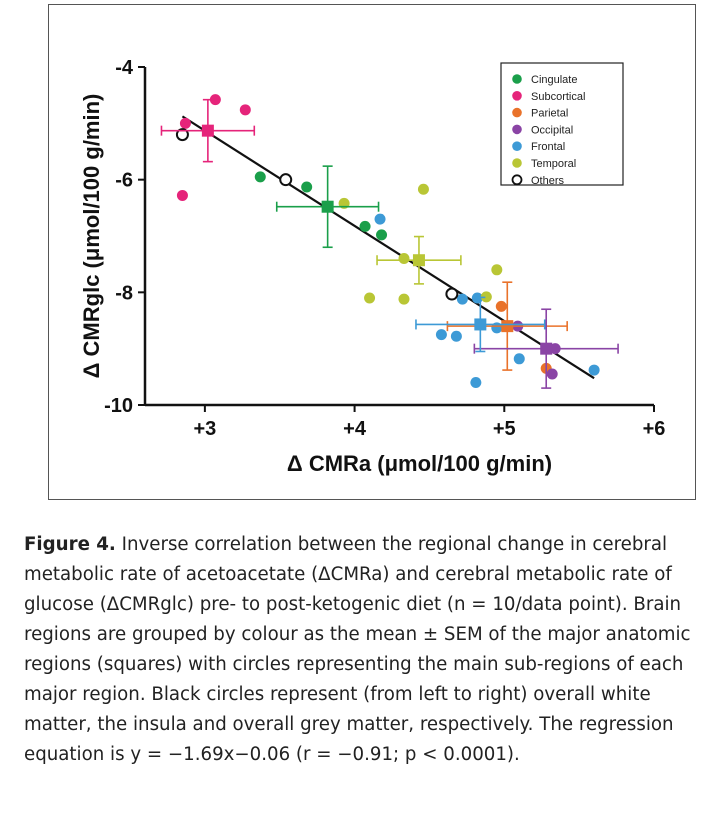 The width and height of the screenshot is (728, 833). Describe the element at coordinates (517, 96) in the screenshot. I see `legend-subcortical-marker` at that location.